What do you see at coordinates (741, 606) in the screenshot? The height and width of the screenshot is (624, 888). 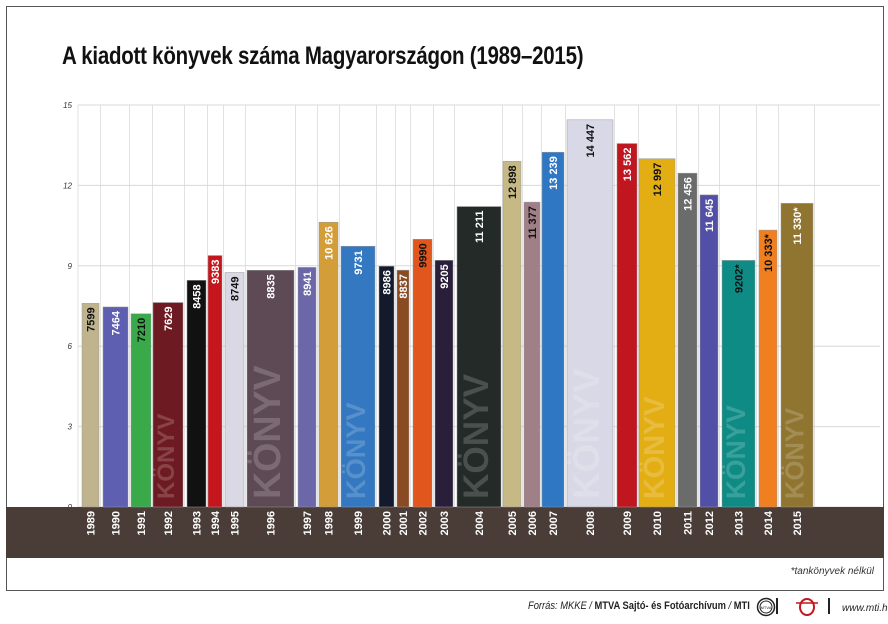 I see `source-mti: MTI` at bounding box center [741, 606].